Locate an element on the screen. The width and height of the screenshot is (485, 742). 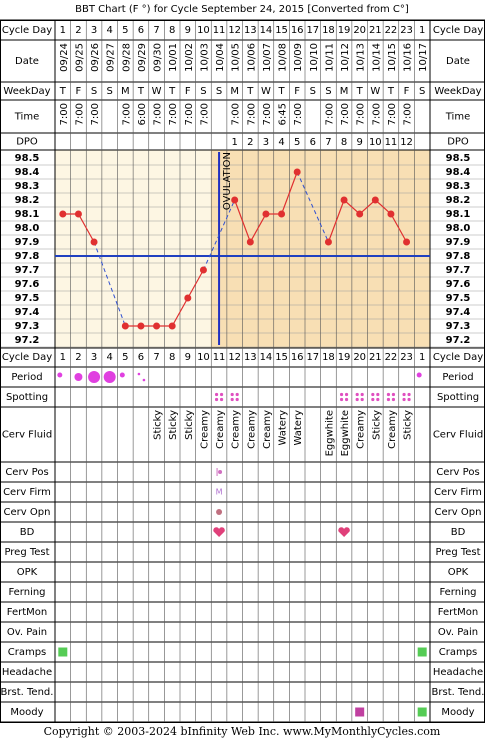
date: 10/12 is located at coordinates (345, 57).